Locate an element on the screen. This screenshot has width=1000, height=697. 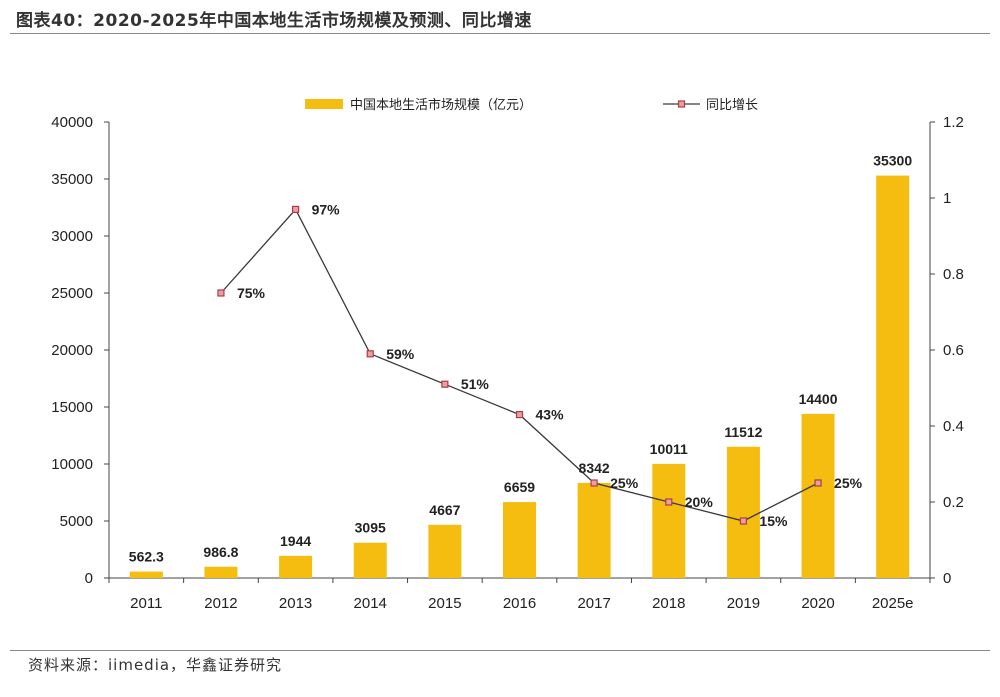
bar-value-label: 35300 is located at coordinates (892, 161).